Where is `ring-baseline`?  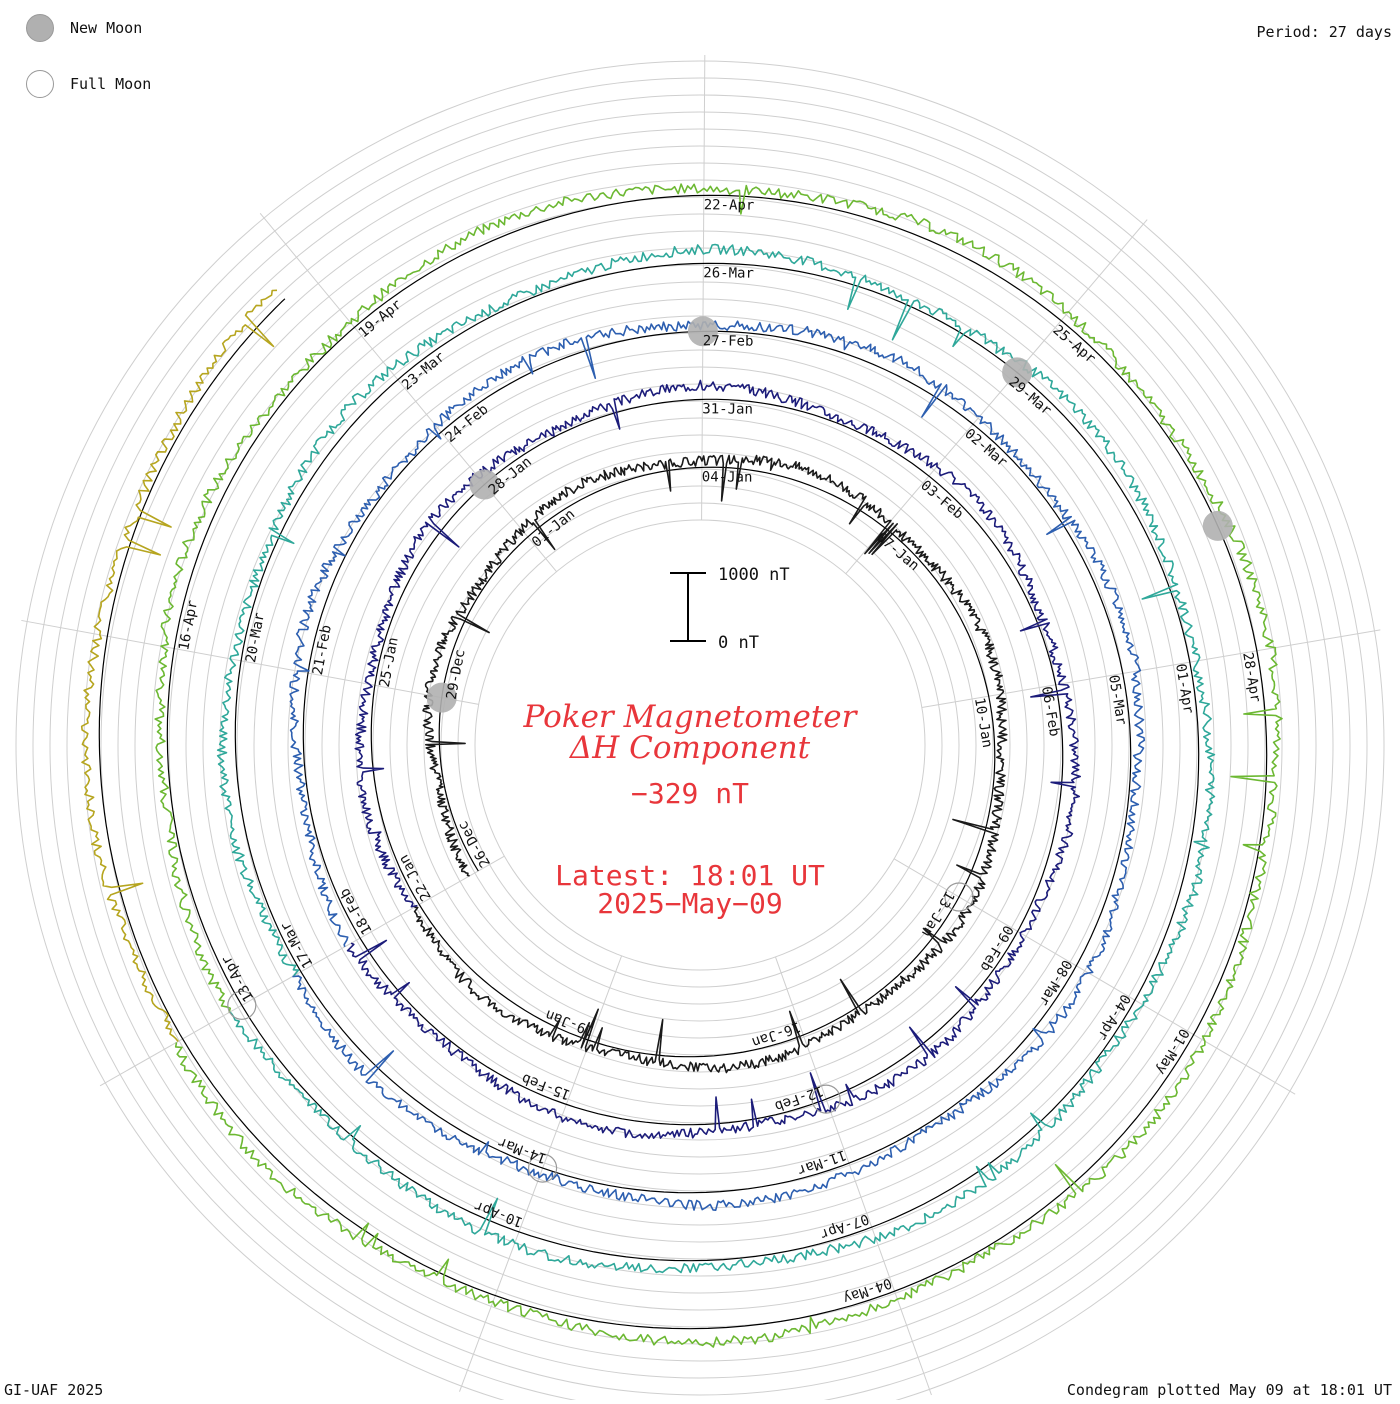
ring-baseline is located at coordinates (192, 669).